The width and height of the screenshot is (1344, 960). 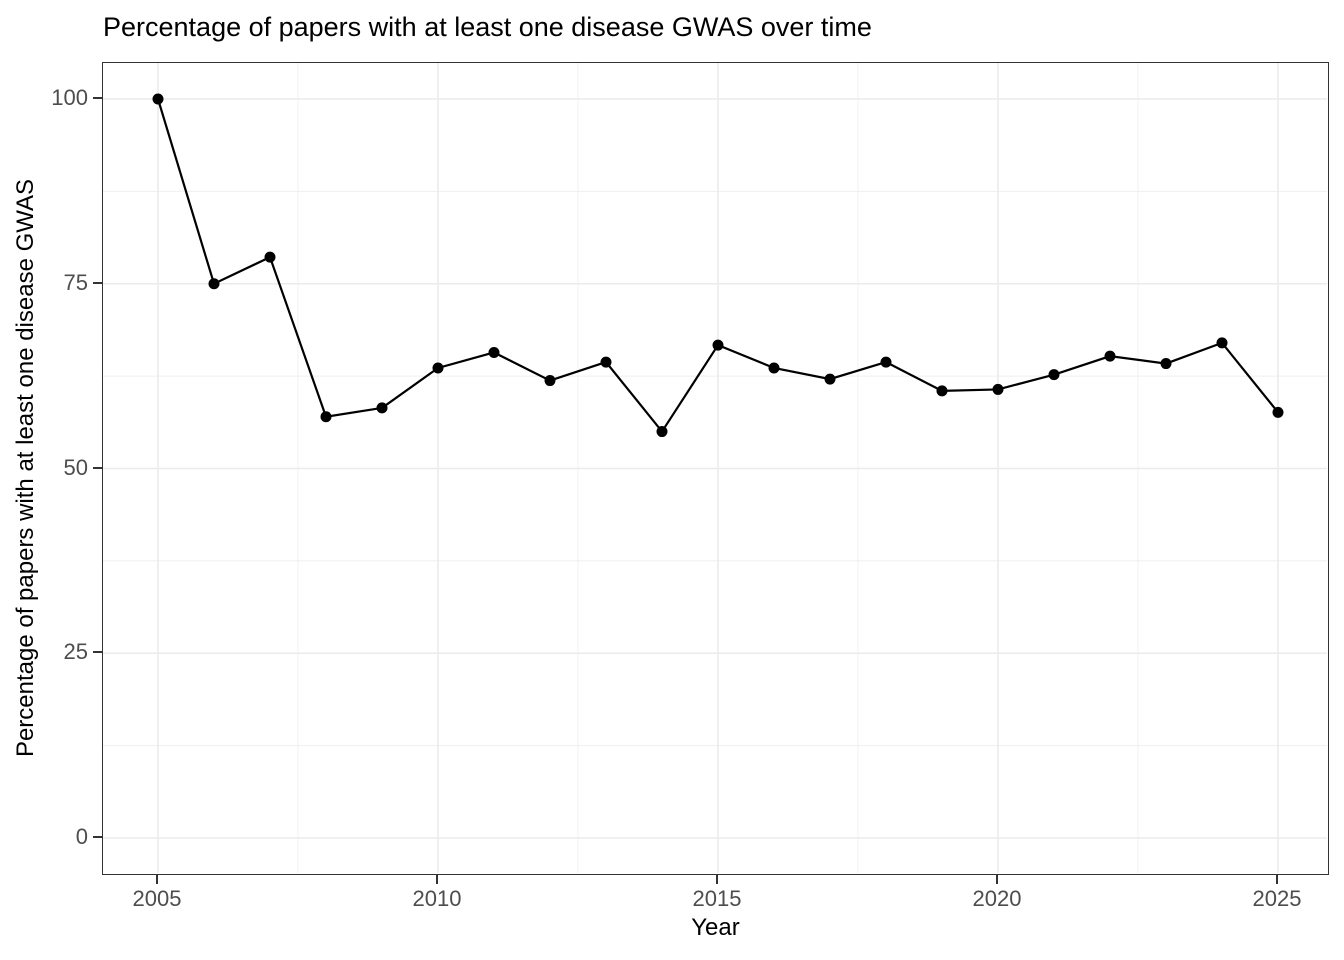 What do you see at coordinates (1278, 412) in the screenshot?
I see `data-point-2025` at bounding box center [1278, 412].